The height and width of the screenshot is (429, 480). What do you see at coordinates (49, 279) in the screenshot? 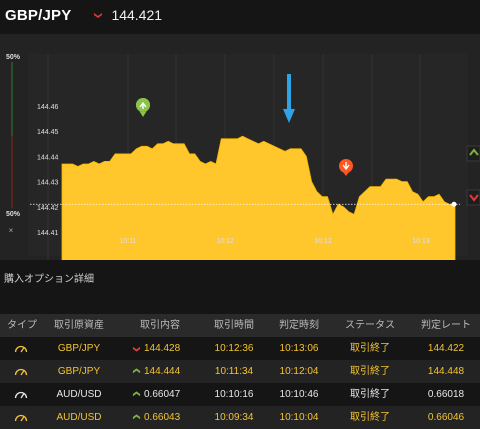
I see `section-title: 購入オプション詳細` at bounding box center [49, 279].